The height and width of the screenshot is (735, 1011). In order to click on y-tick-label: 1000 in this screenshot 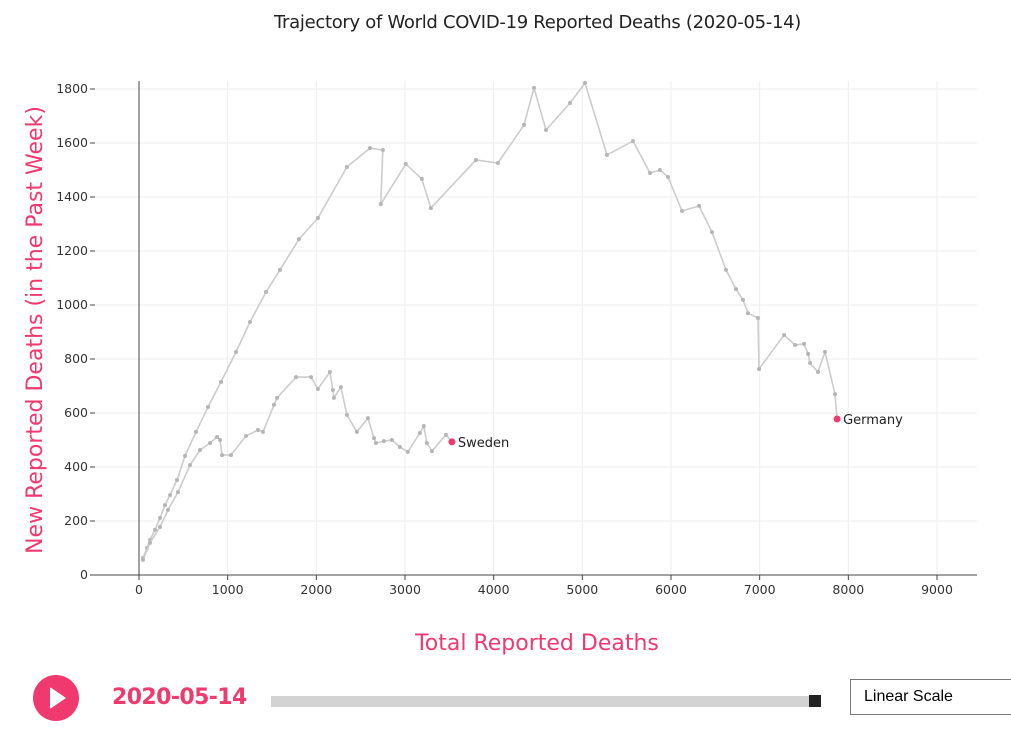, I will do `click(72, 304)`.